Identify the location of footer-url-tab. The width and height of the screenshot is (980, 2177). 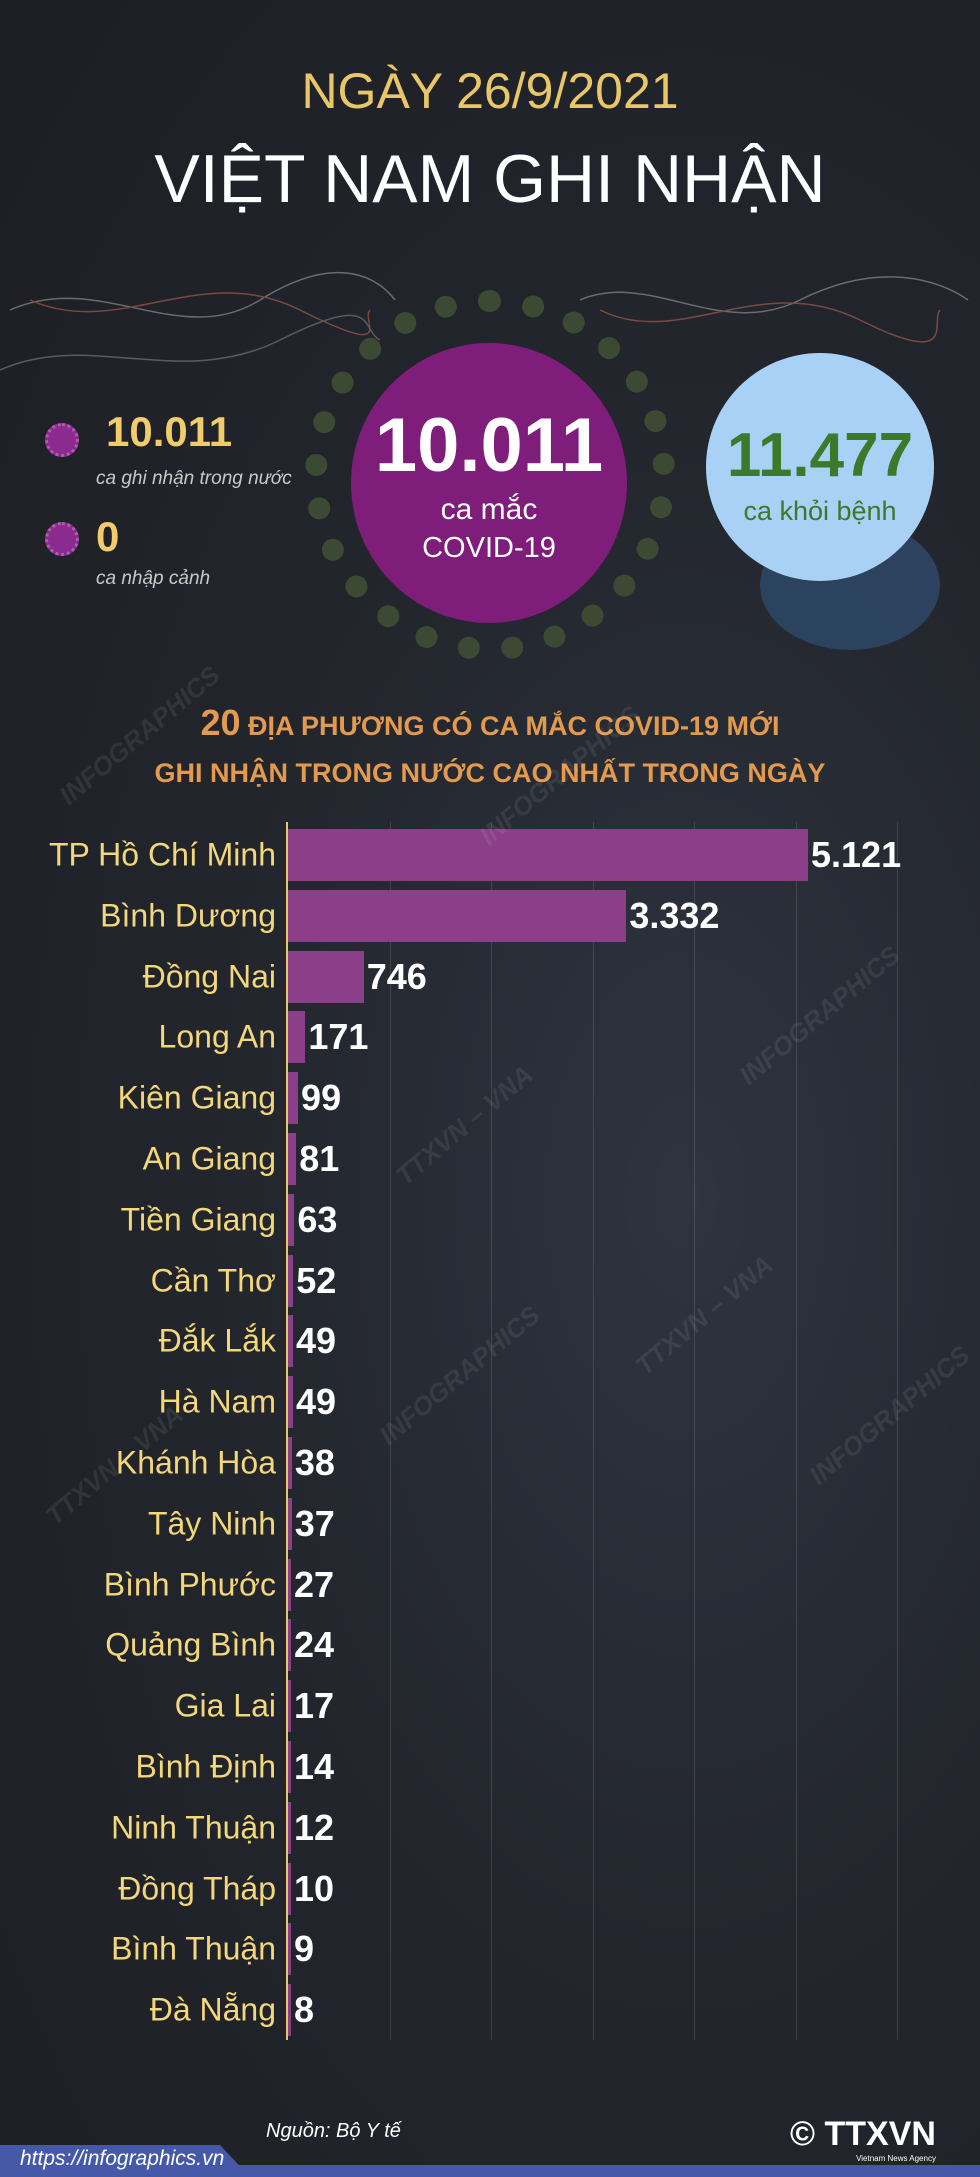
(125, 2161).